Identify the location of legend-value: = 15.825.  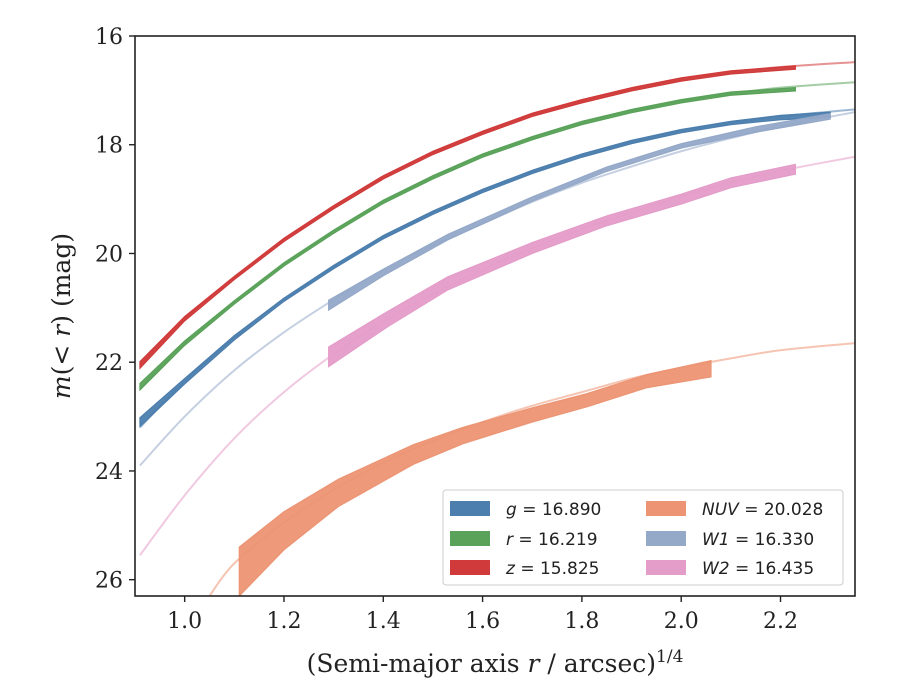
(557, 569).